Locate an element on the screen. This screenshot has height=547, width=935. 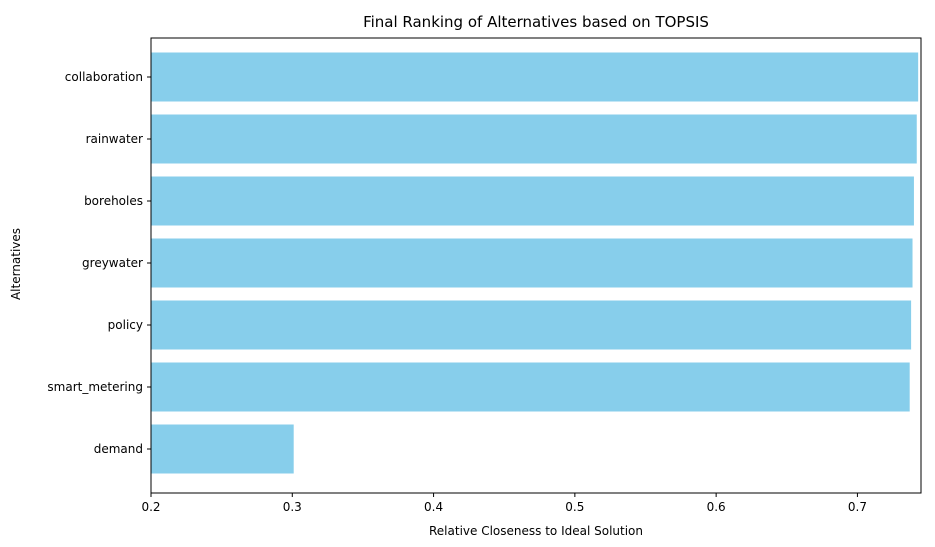
y-tick-label: policy is located at coordinates (125, 325).